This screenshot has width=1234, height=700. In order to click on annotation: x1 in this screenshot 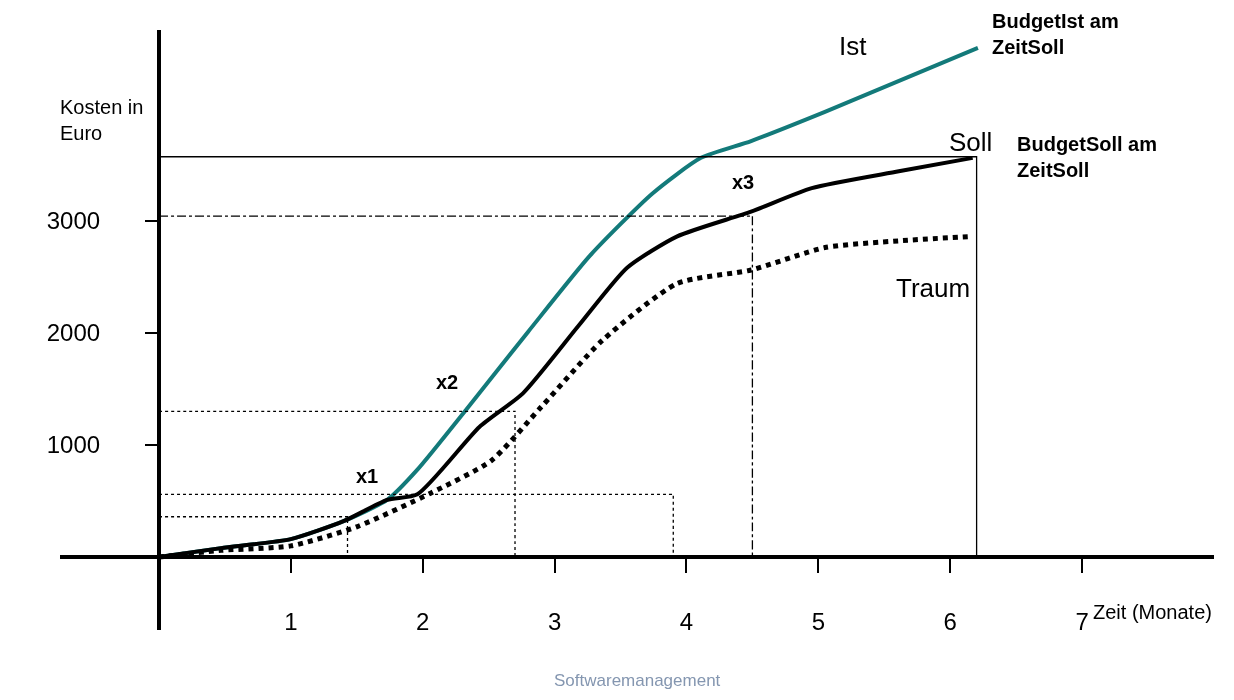, I will do `click(367, 476)`.